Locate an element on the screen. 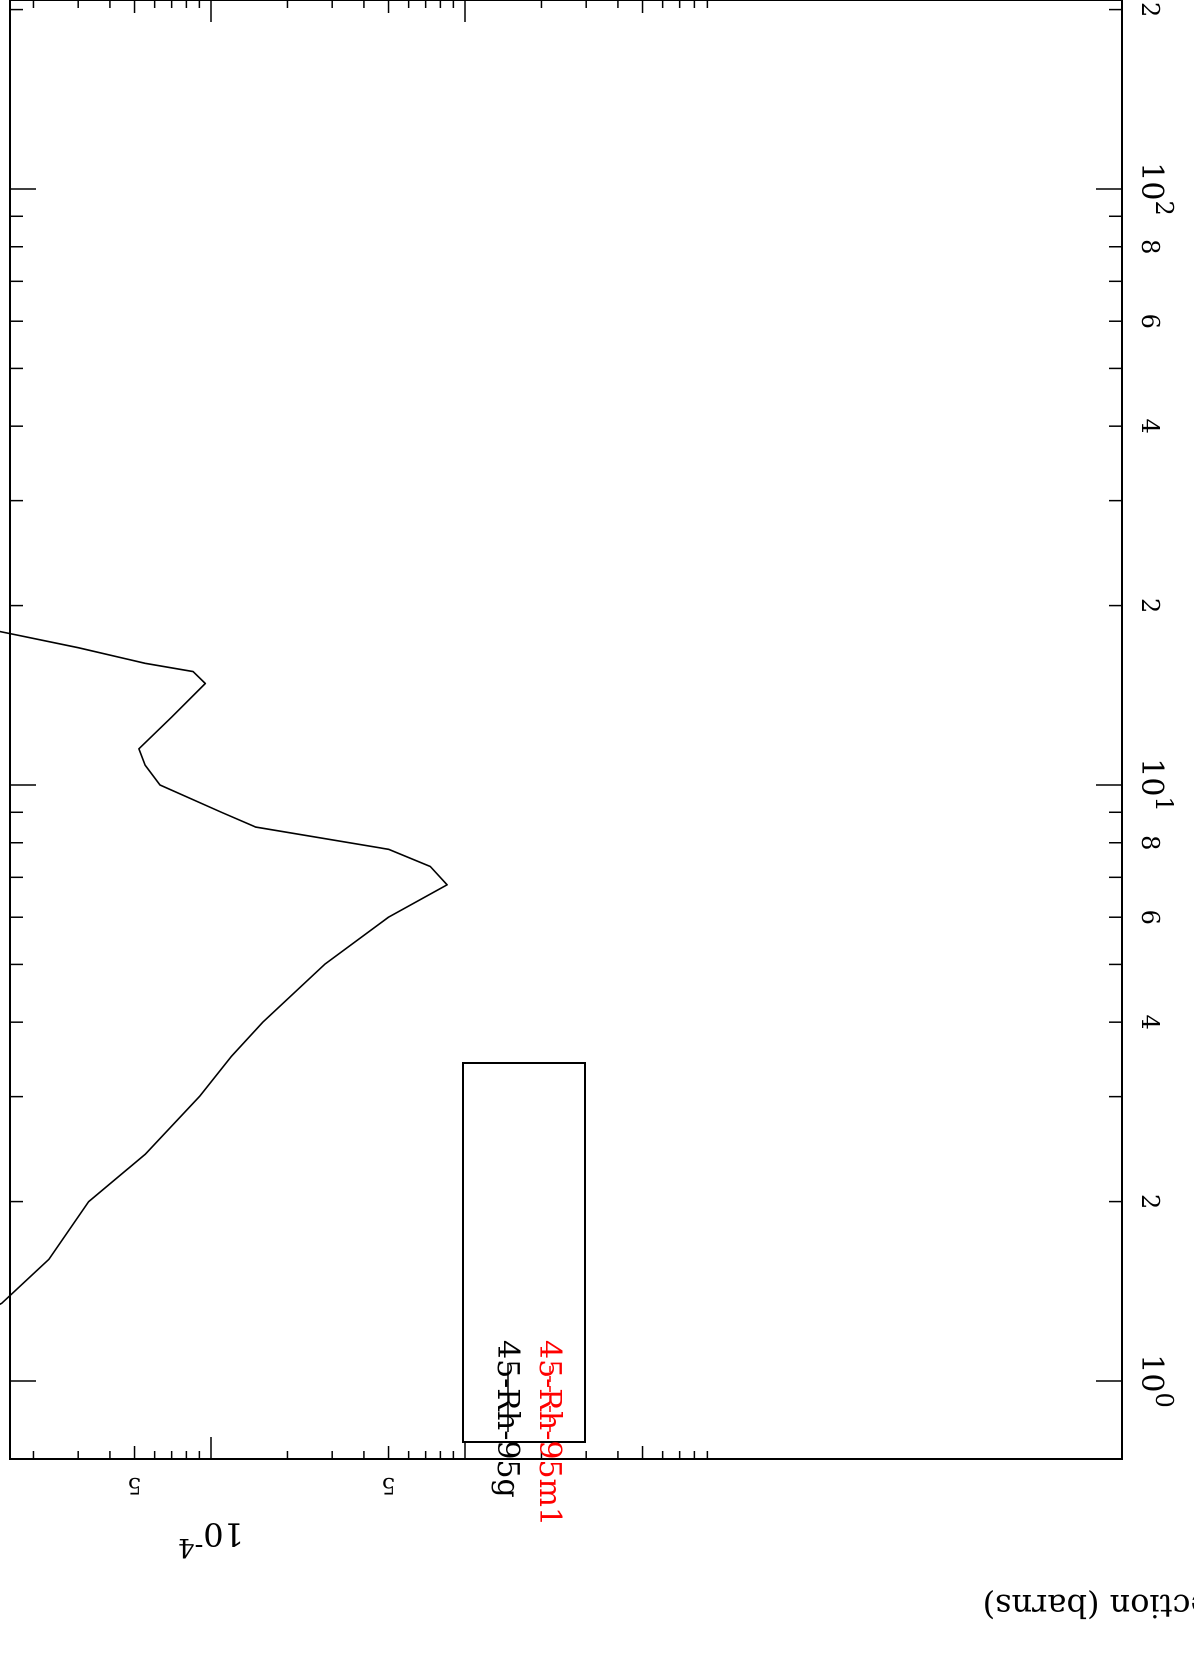  legend: 45-Rh-95g 45-Rh-95m1 is located at coordinates (524, 1294).